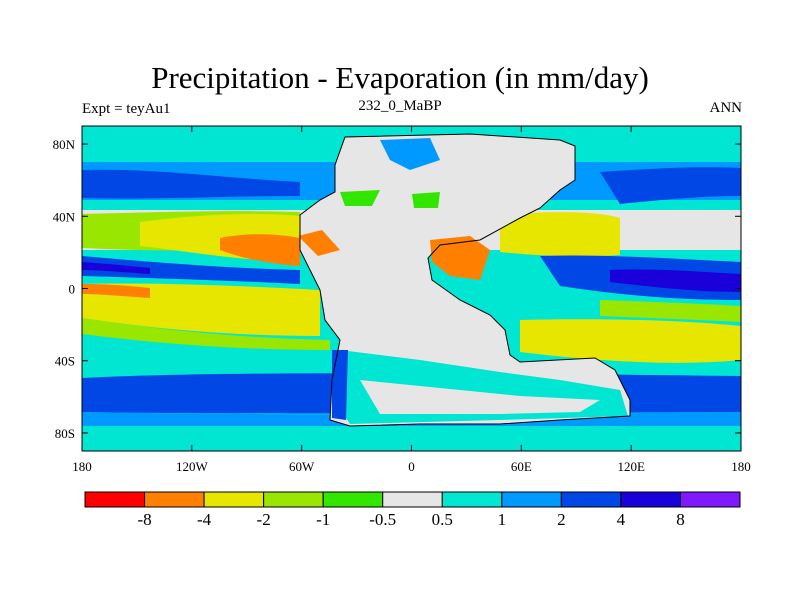 This screenshot has width=800, height=600. Describe the element at coordinates (411, 466) in the screenshot. I see `x-tick-label: 0` at that location.